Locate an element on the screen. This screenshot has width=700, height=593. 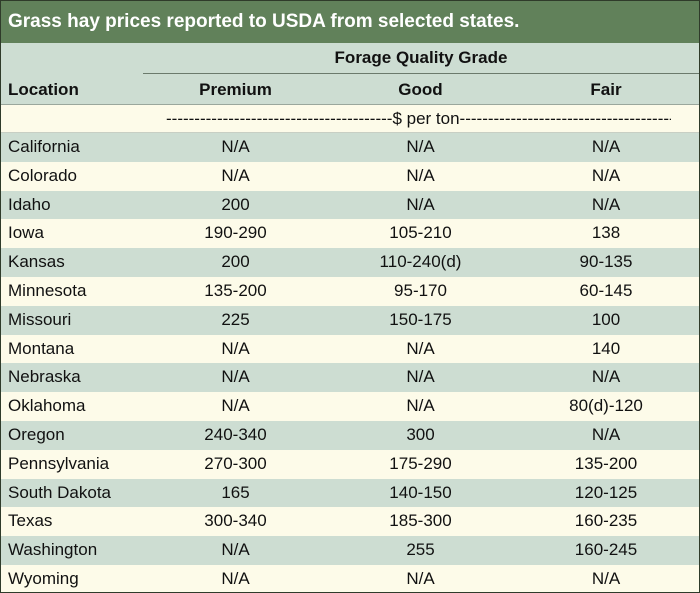
fair-cell: 135-200 is located at coordinates (606, 463).